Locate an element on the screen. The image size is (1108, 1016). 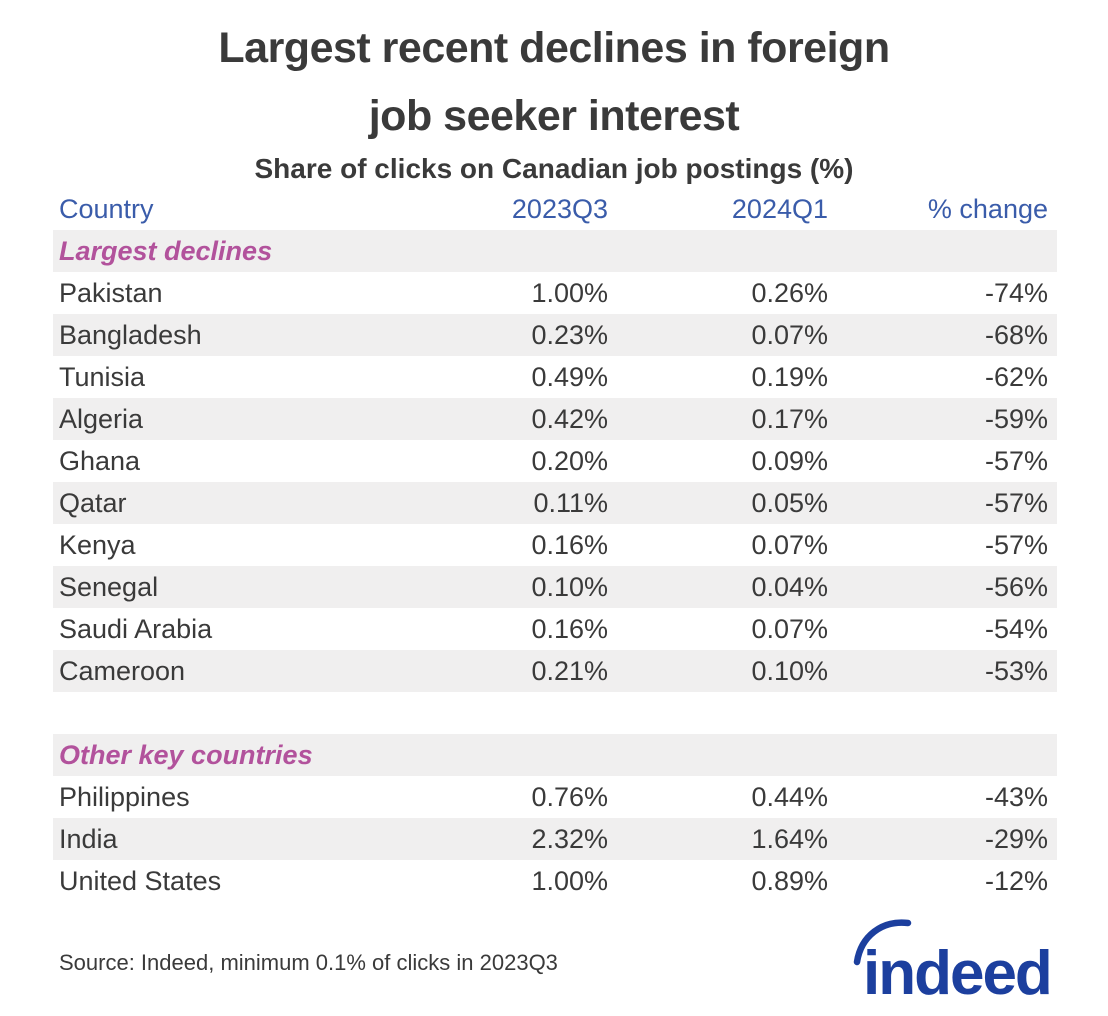
cell-country: Pakistan is located at coordinates (111, 292).